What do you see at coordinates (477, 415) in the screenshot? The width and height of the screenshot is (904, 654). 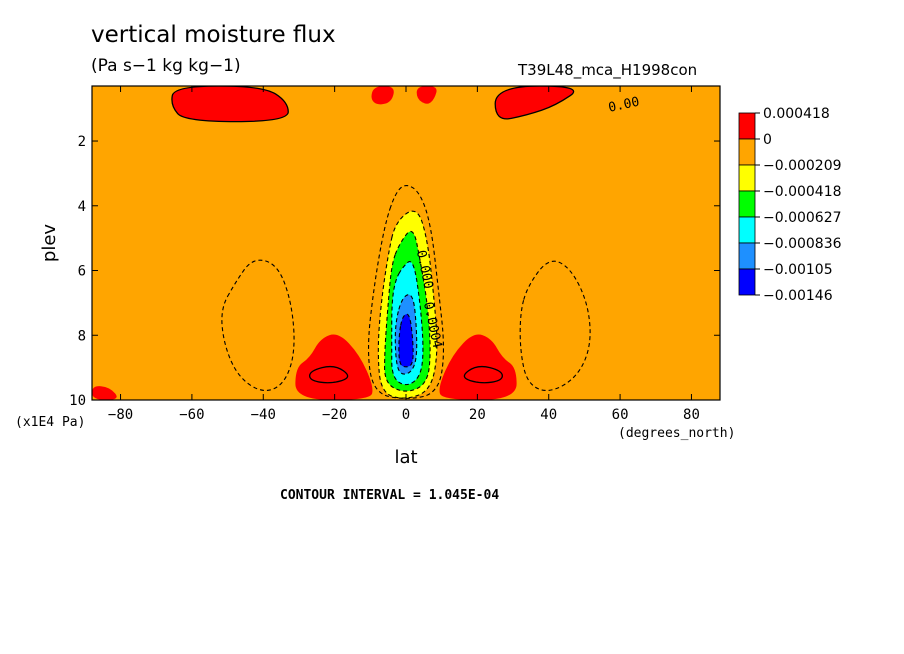 I see `x-tick-label-5: 20` at bounding box center [477, 415].